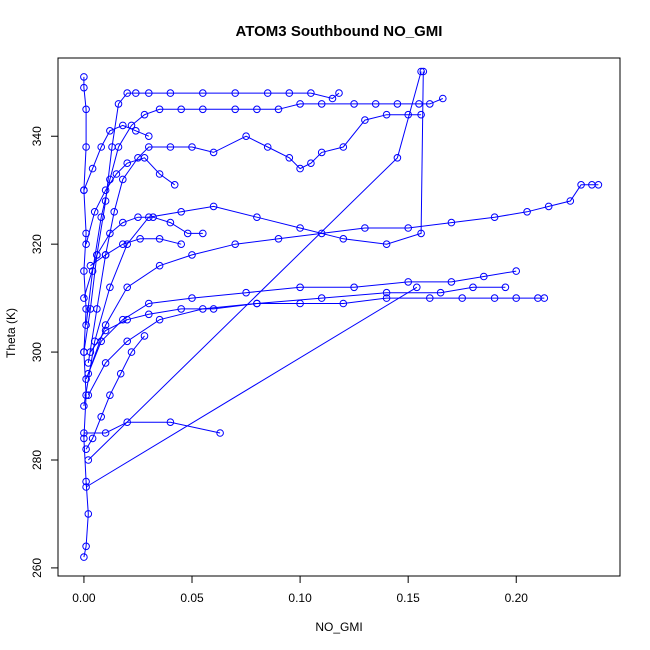 This screenshot has height=650, width=650. Describe the element at coordinates (37, 460) in the screenshot. I see `y-tick-label: 280` at that location.